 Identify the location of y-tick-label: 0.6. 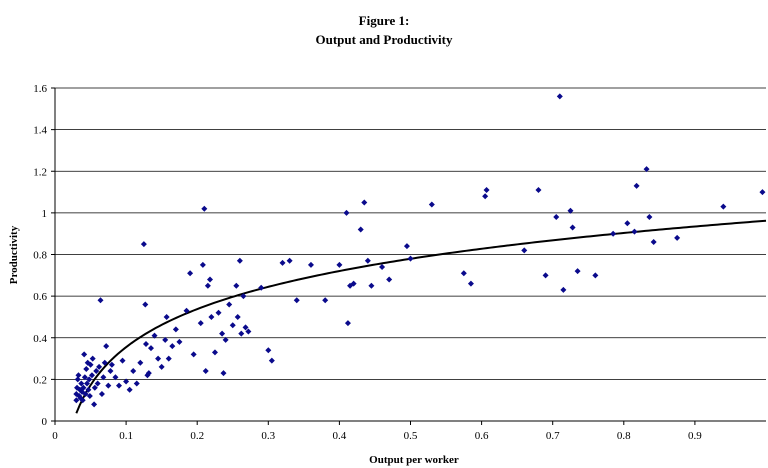
(40, 297).